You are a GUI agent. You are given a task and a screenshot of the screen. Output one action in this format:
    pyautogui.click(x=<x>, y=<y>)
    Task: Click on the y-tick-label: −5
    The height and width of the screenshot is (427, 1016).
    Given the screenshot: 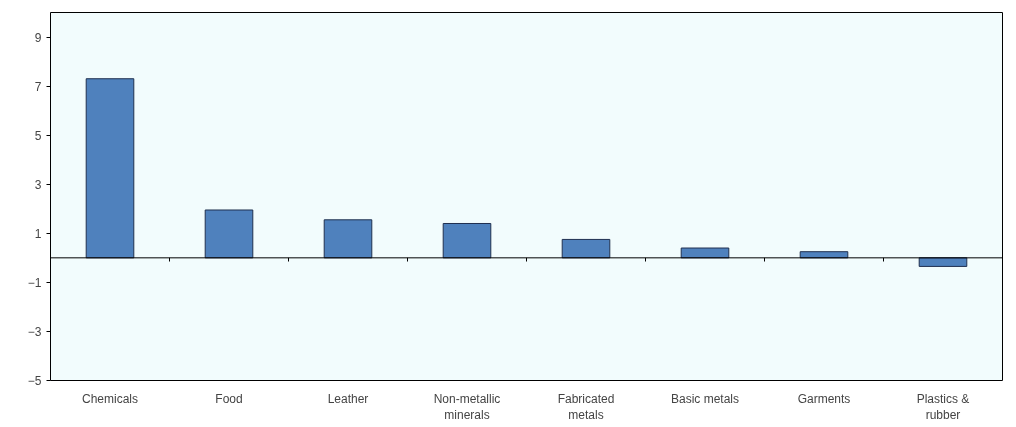 What is the action you would take?
    pyautogui.click(x=34, y=381)
    